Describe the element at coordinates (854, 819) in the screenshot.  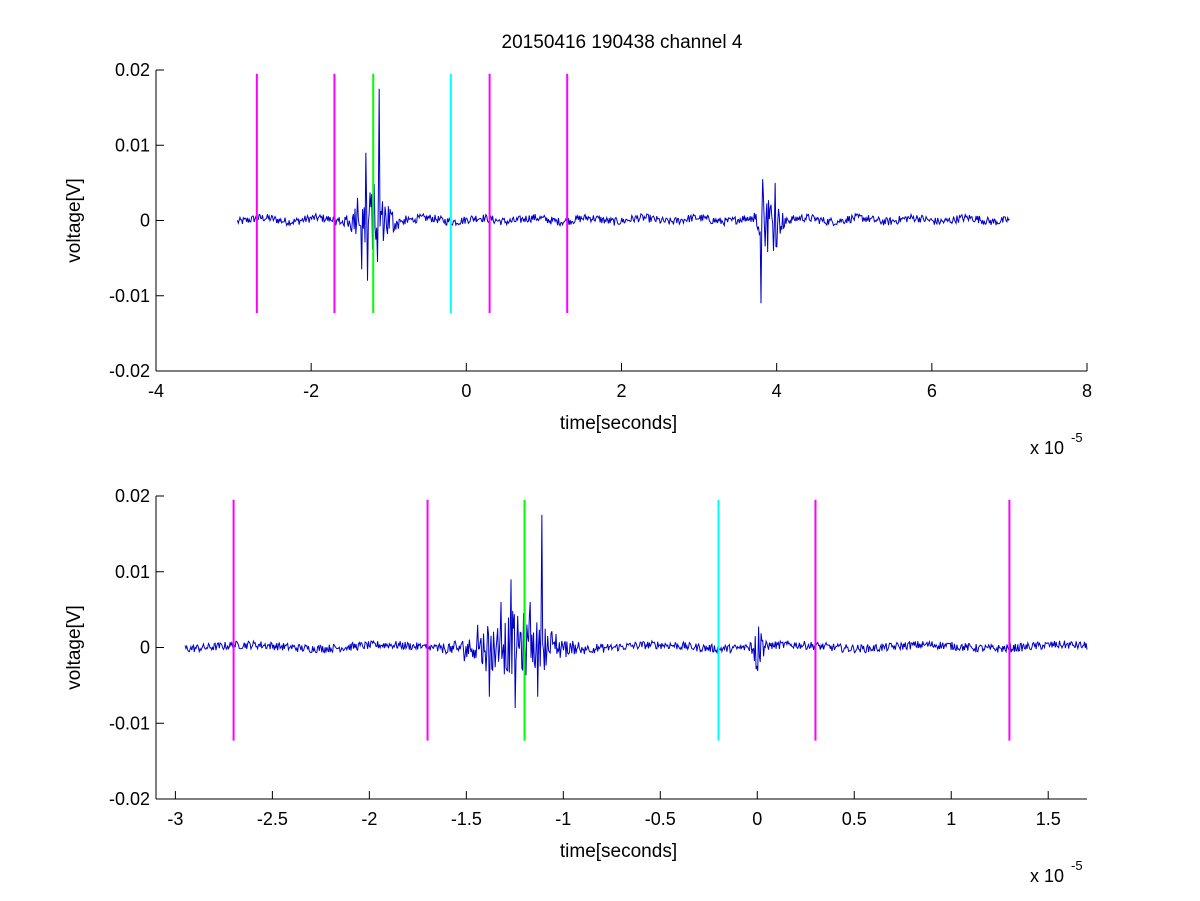
I see `x-tick-label: 0.5` at that location.